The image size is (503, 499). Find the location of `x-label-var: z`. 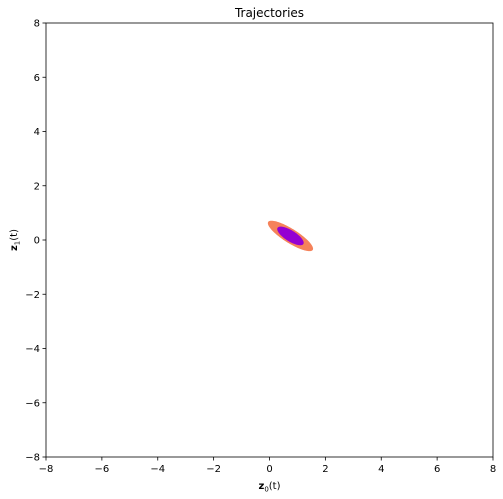

x-label-var: z is located at coordinates (261, 486).